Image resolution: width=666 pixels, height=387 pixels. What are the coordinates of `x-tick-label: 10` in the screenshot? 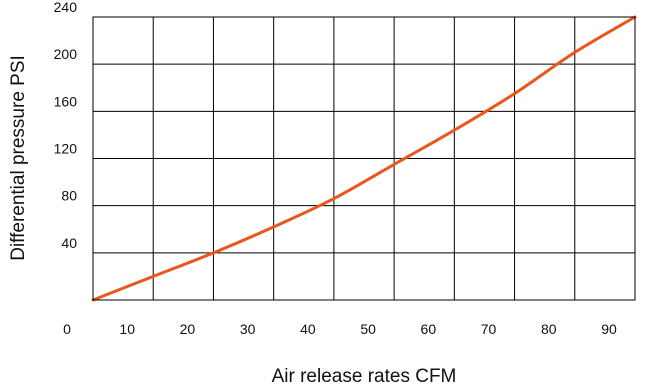 It's located at (127, 329).